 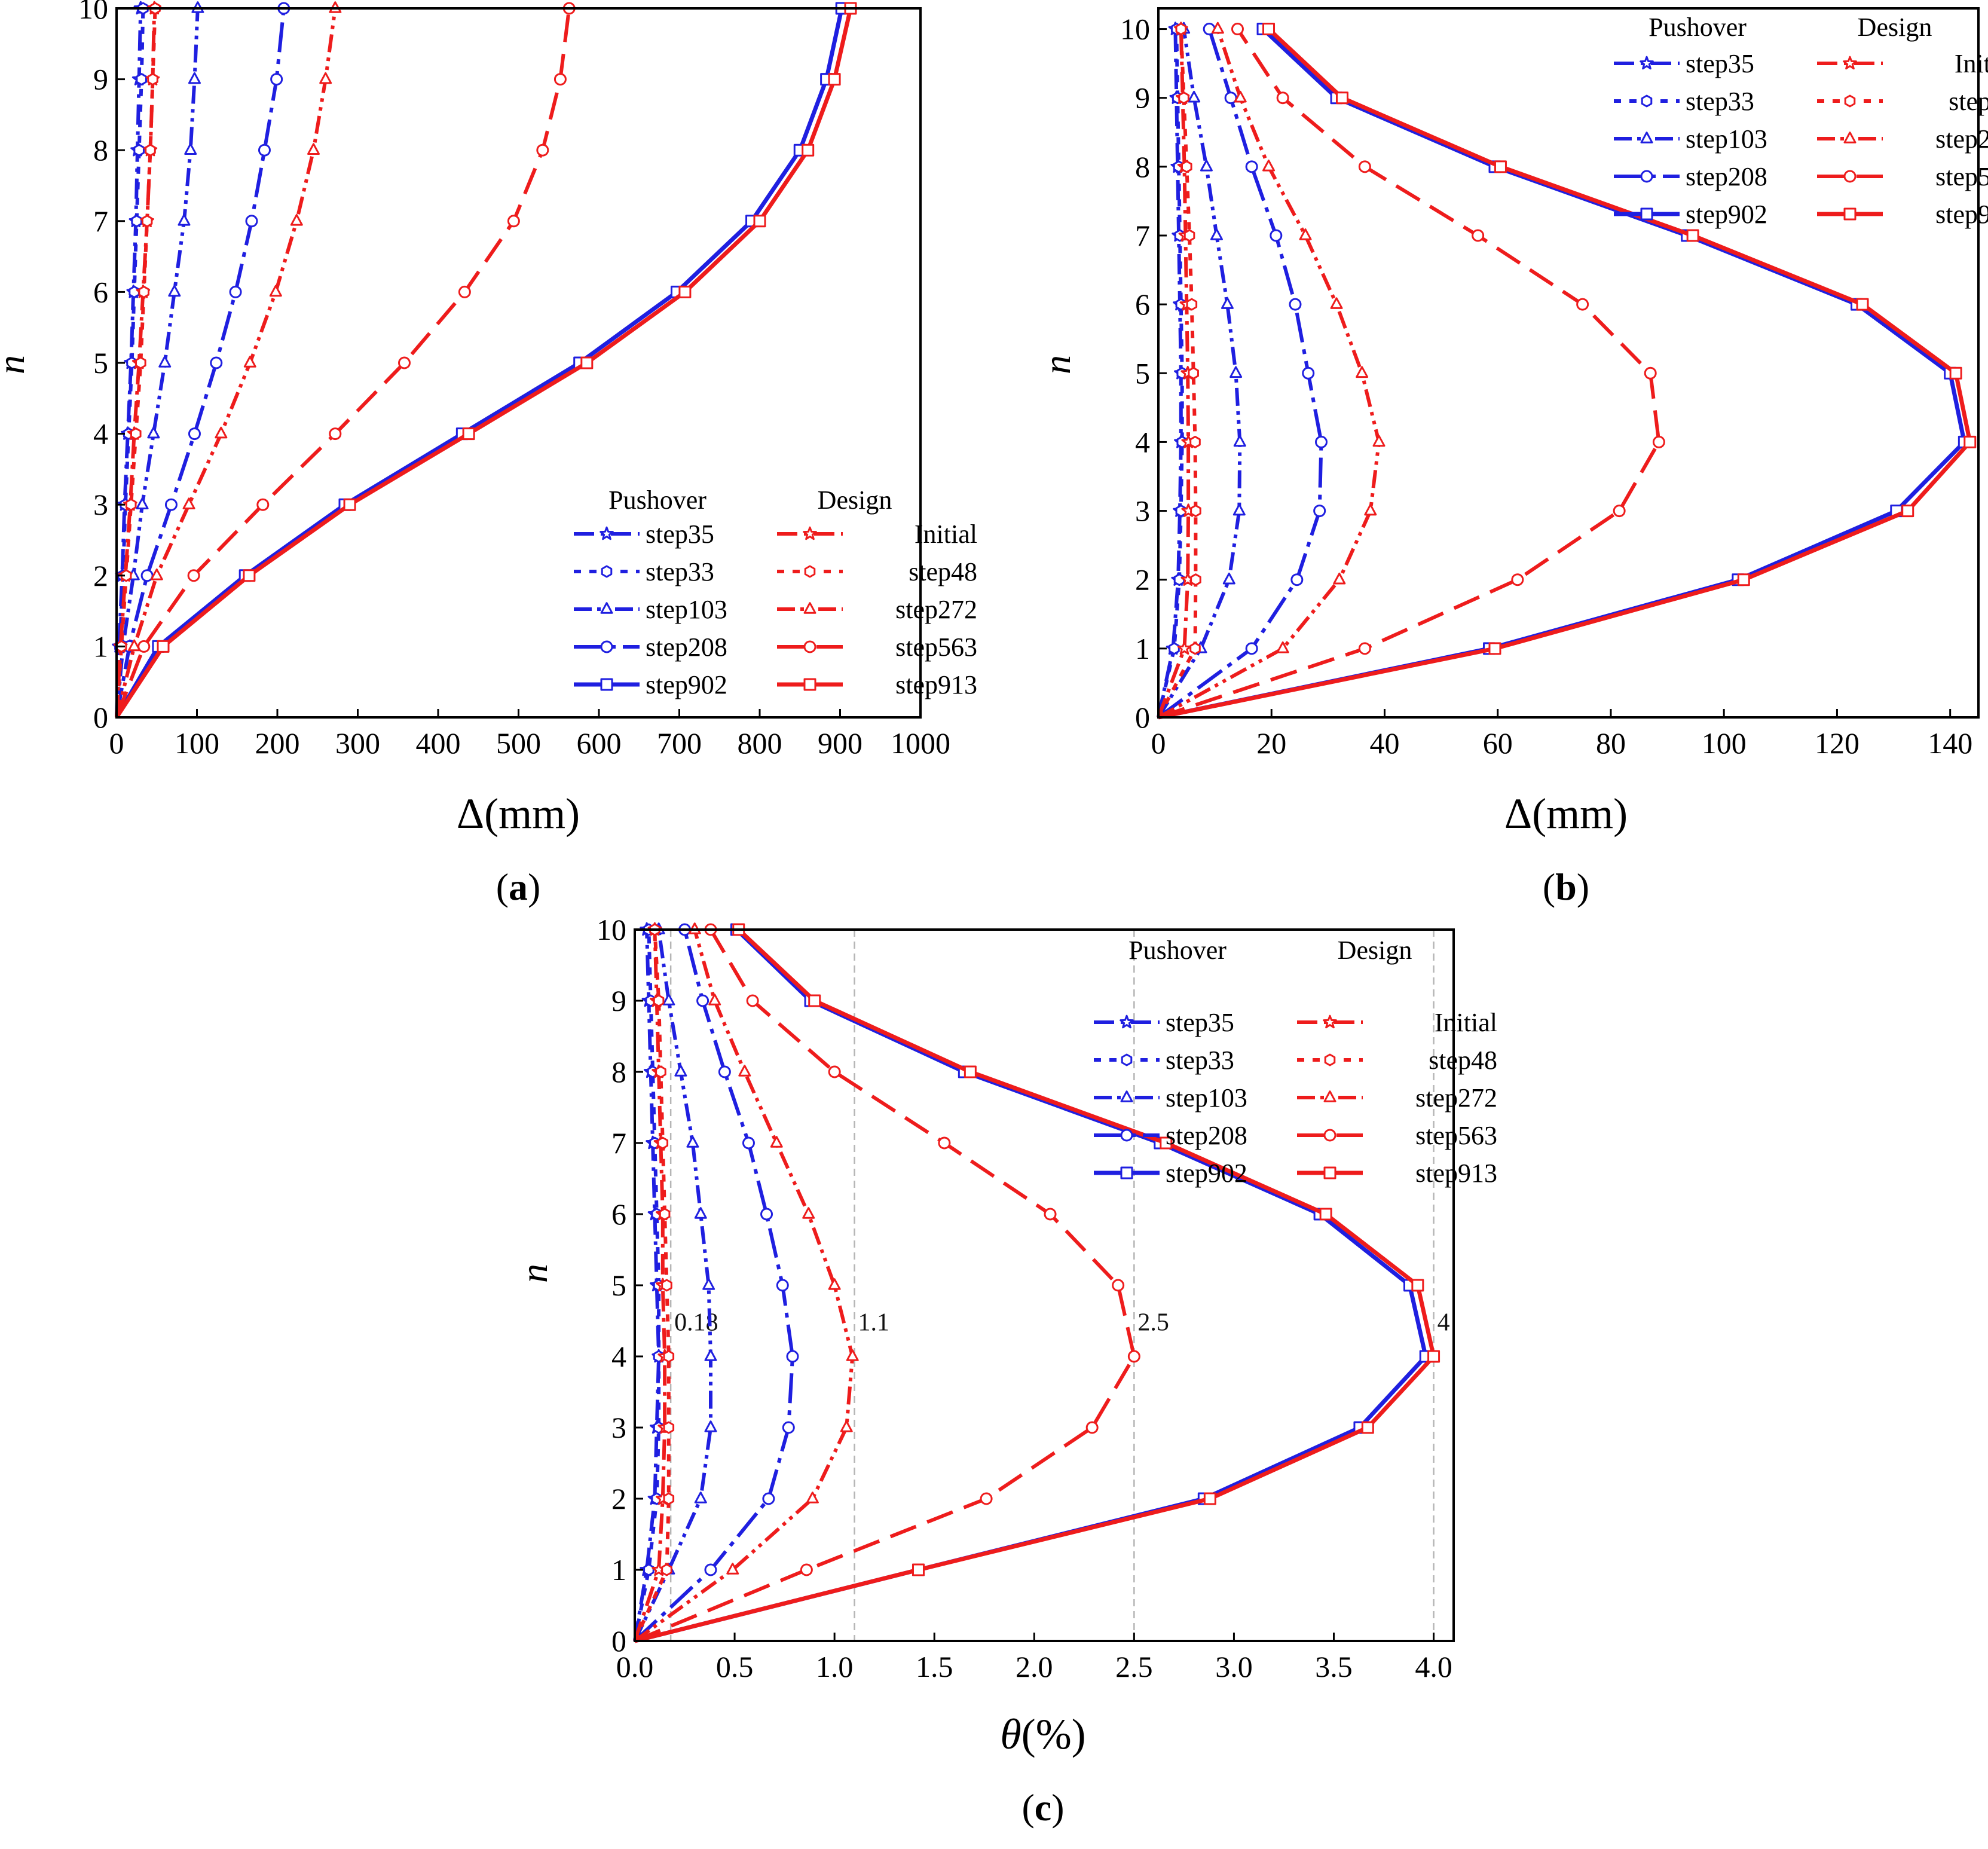 I want to click on y-axis-label: n, so click(x=1057, y=364).